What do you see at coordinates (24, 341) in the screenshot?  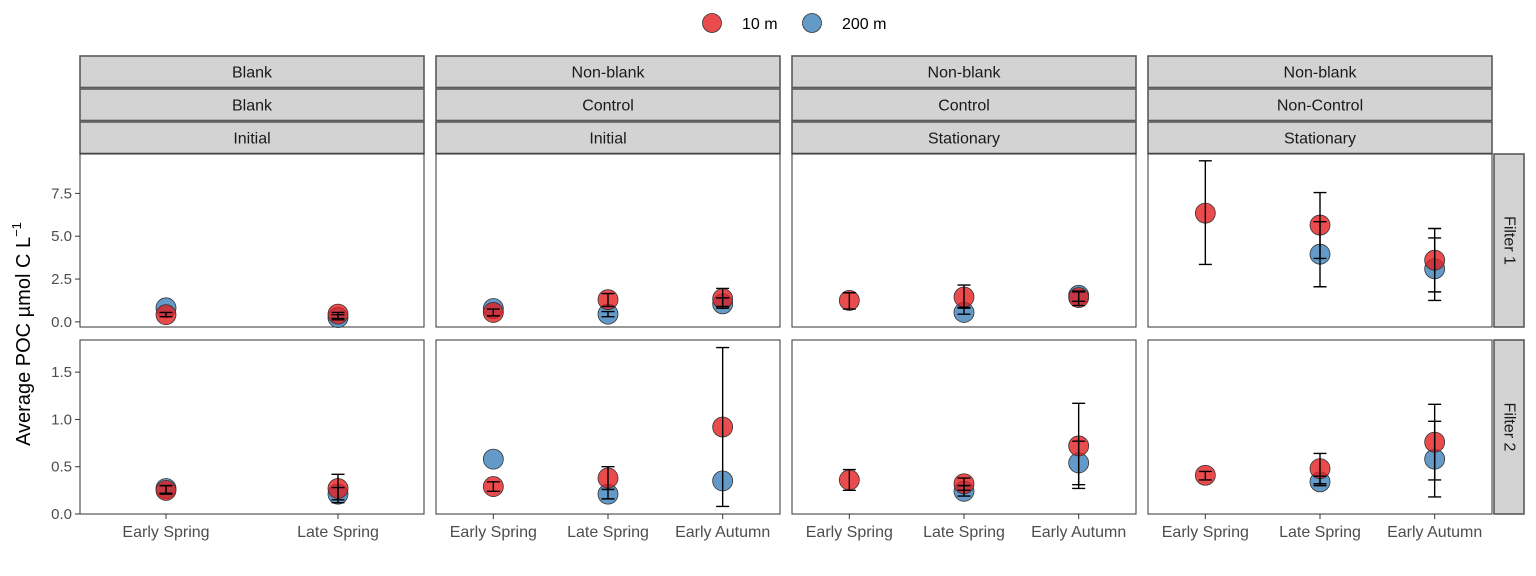 I see `y-axis-title-main: Average POC µmol C L` at bounding box center [24, 341].